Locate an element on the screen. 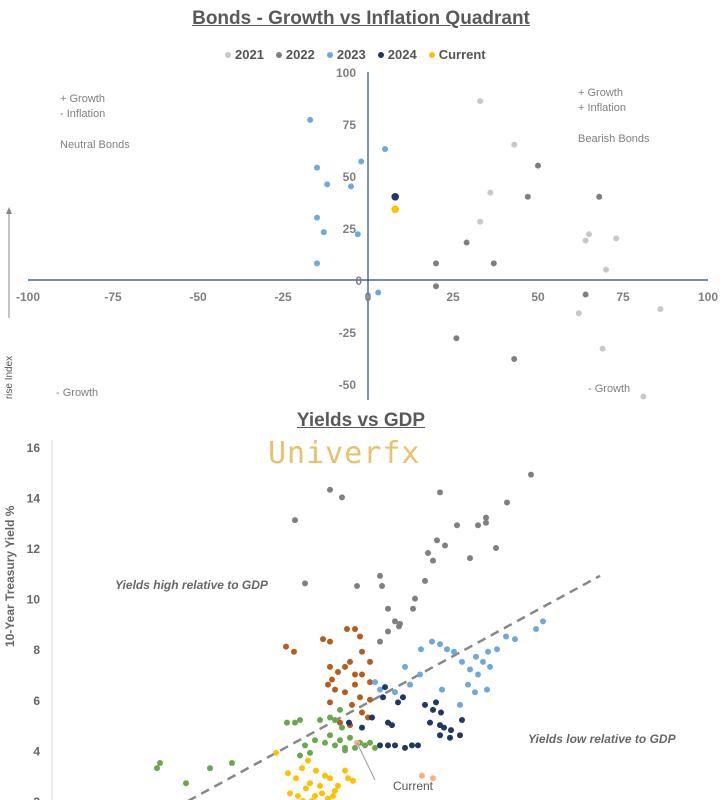  chart1-x-tick: 25 is located at coordinates (453, 297).